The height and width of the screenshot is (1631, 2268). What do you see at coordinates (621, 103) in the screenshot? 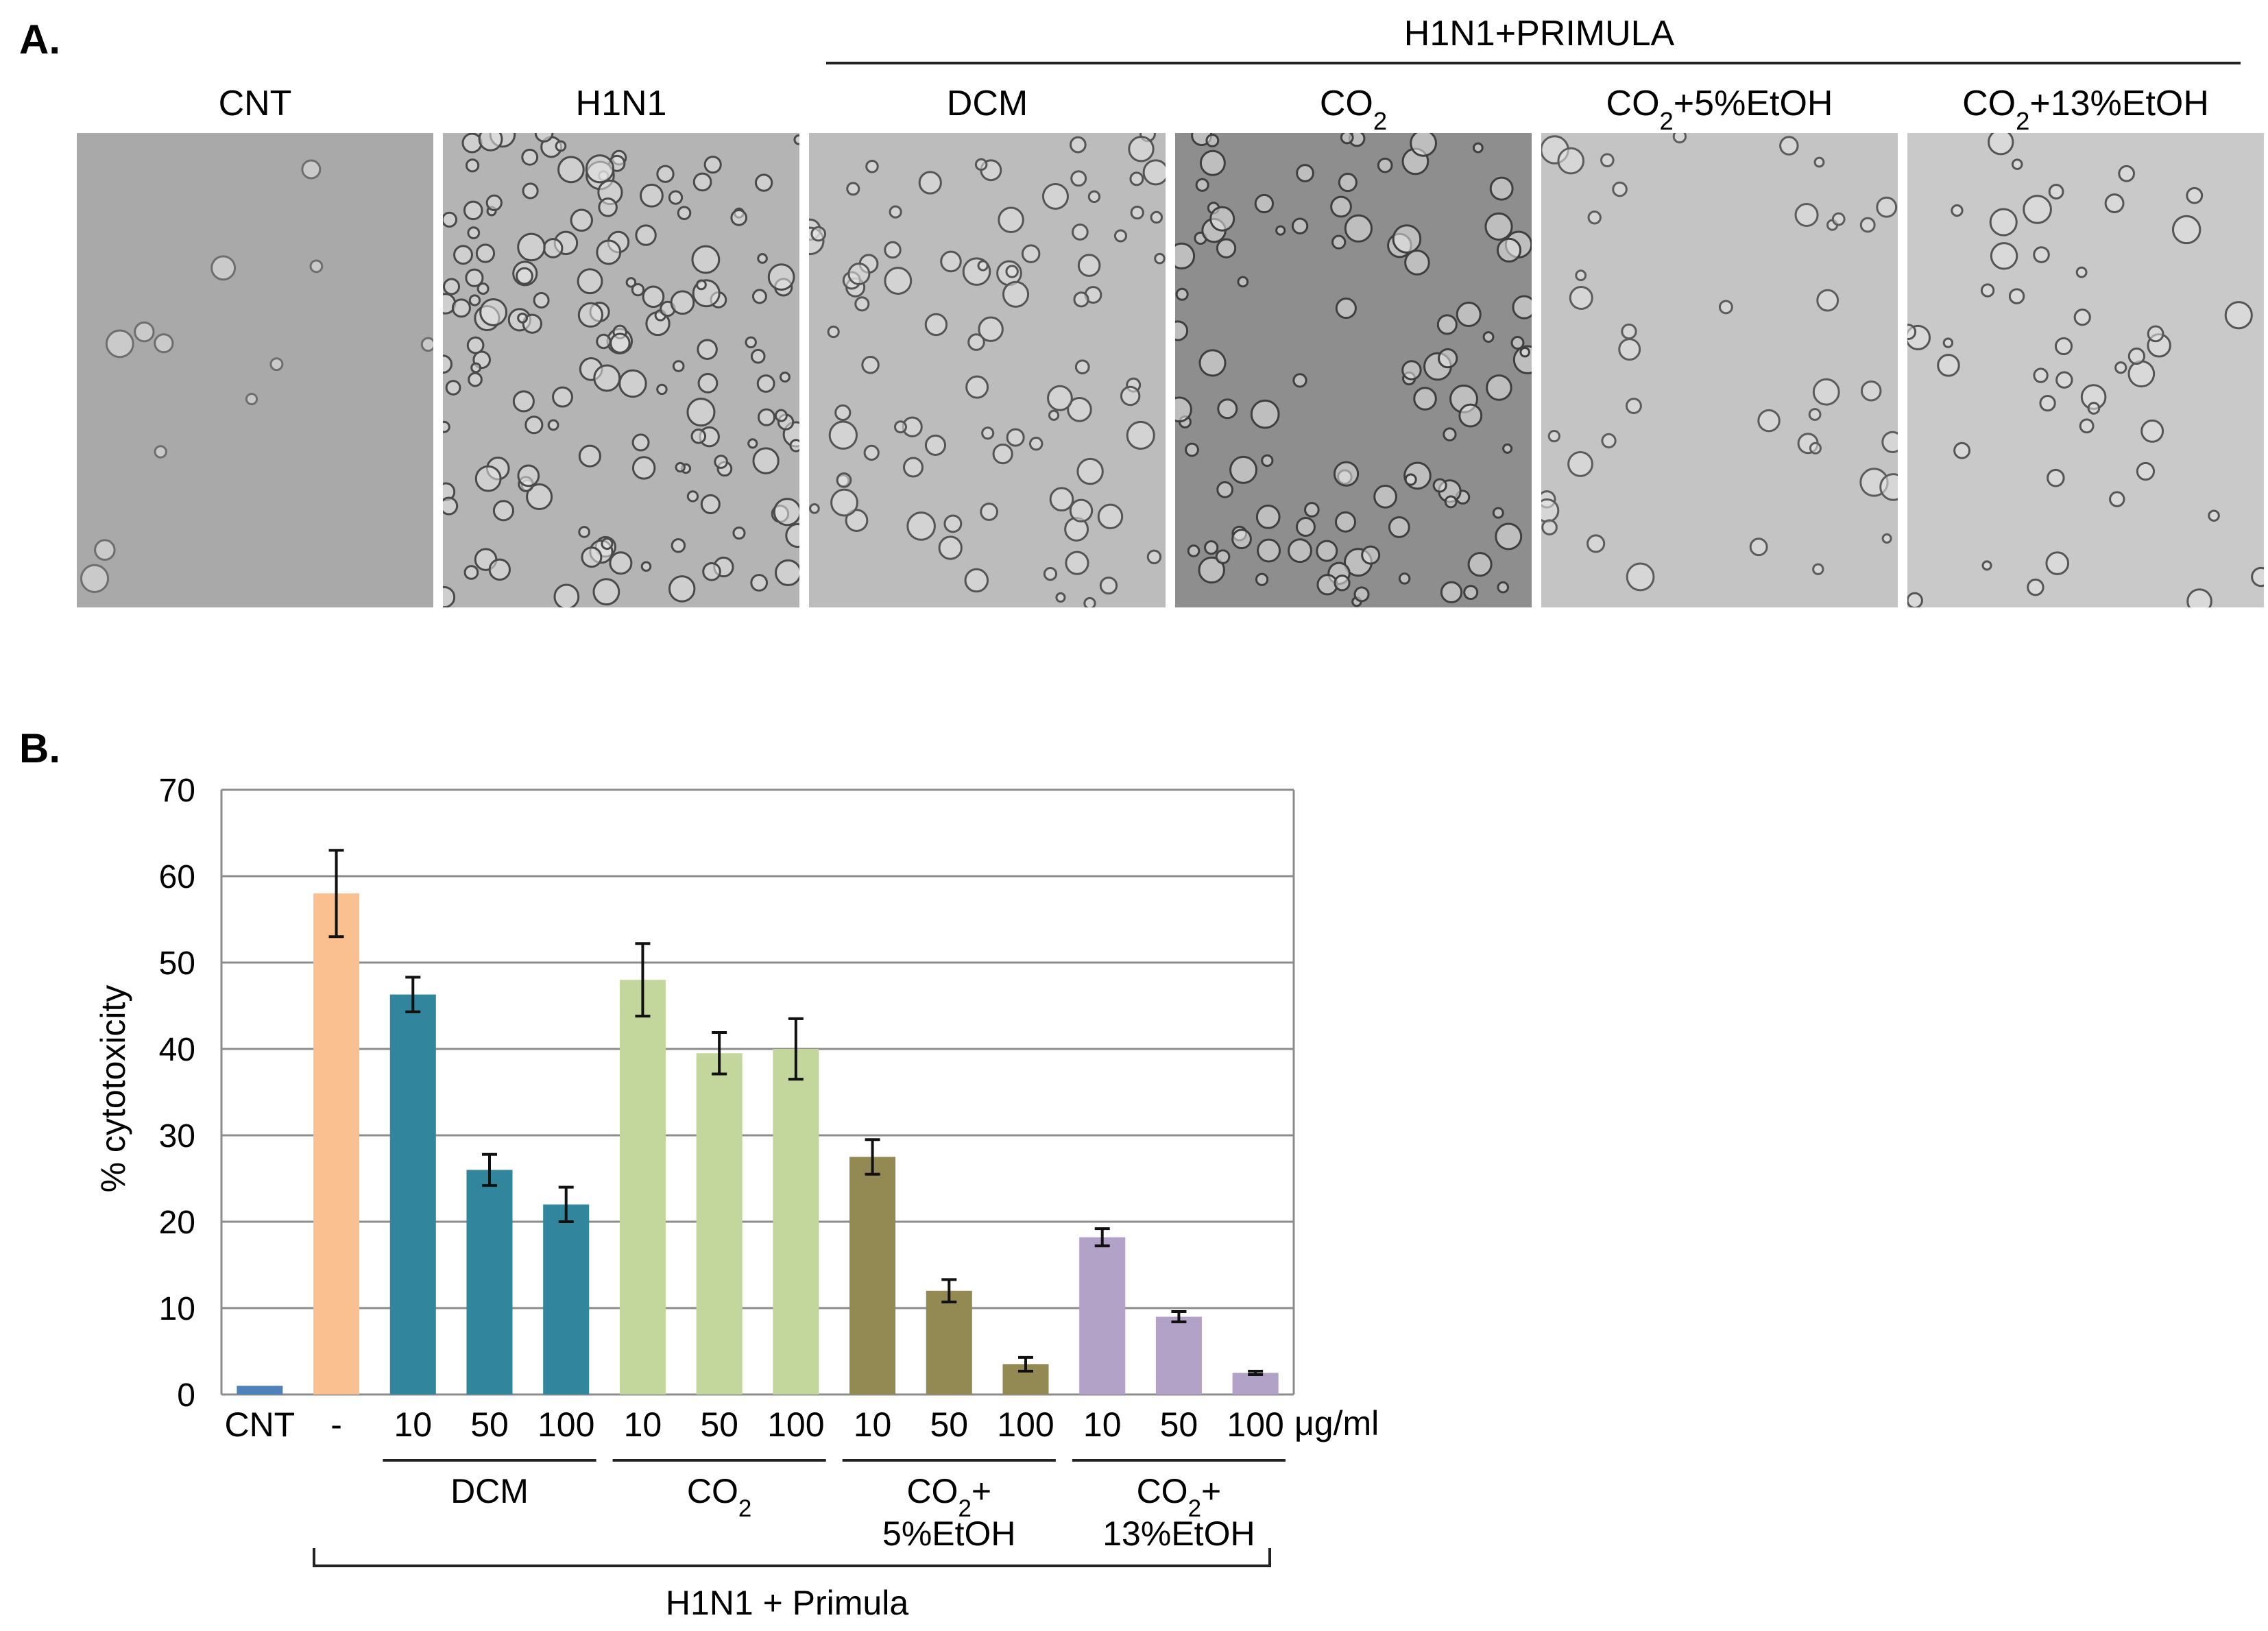
I see `micrograph-label: H1N1` at bounding box center [621, 103].